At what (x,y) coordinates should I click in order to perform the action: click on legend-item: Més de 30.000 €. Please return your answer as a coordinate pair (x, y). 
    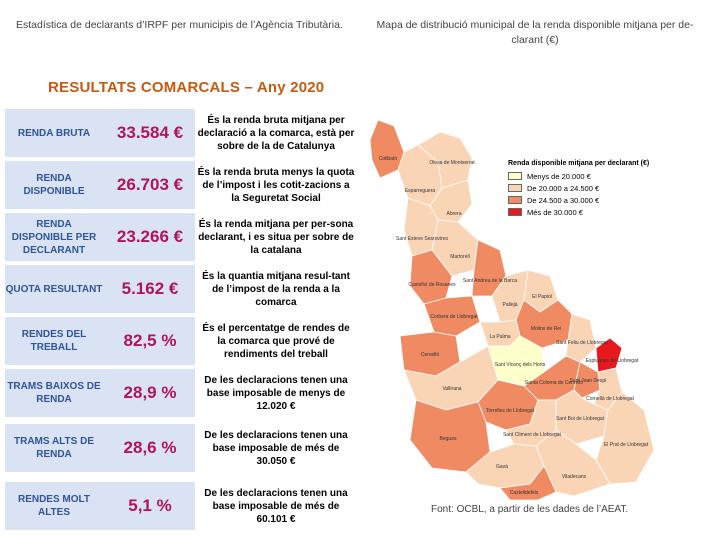
    Looking at the image, I should click on (583, 212).